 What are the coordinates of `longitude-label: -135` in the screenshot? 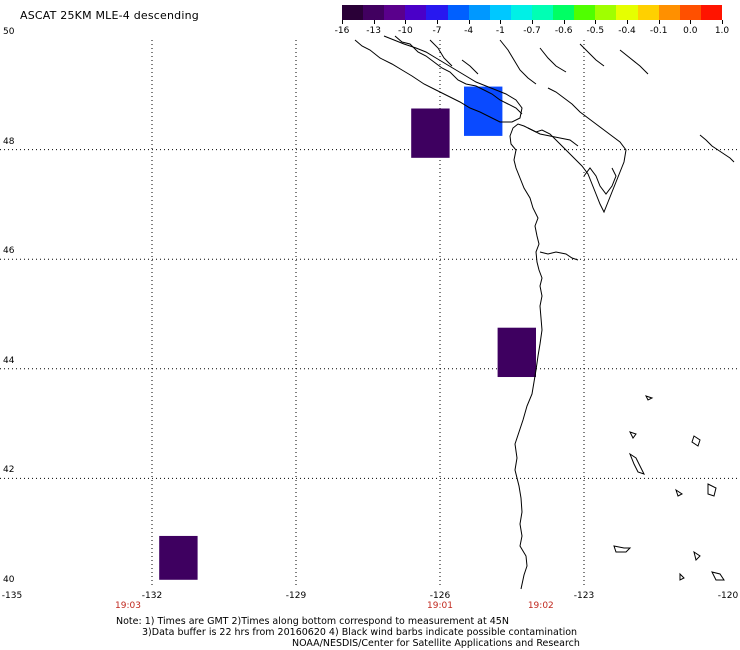 It's located at (12, 596).